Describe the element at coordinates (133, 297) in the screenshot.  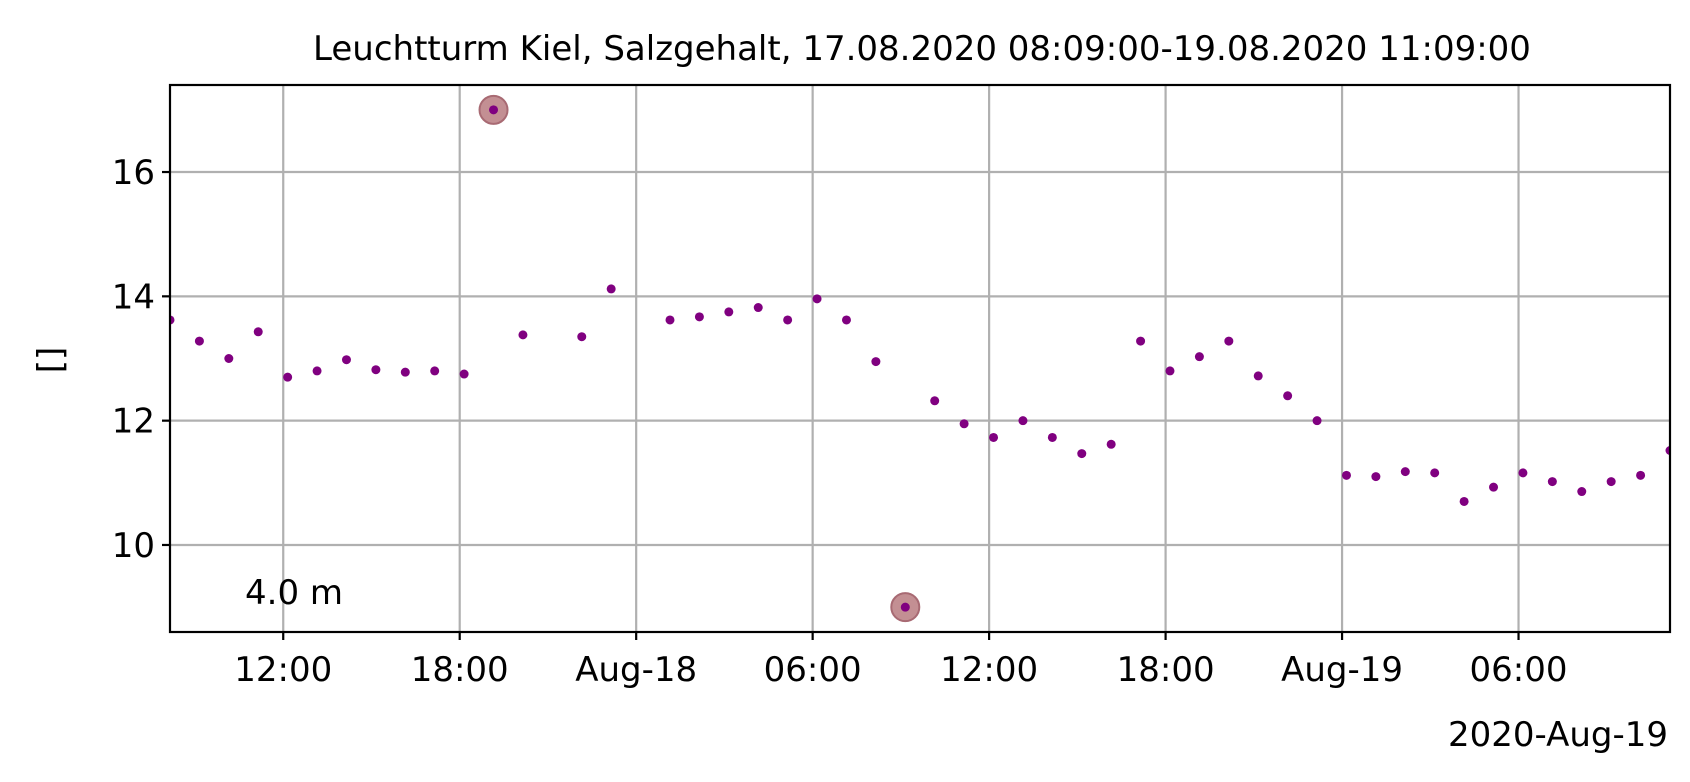
I see `y-tick-label: 14` at that location.